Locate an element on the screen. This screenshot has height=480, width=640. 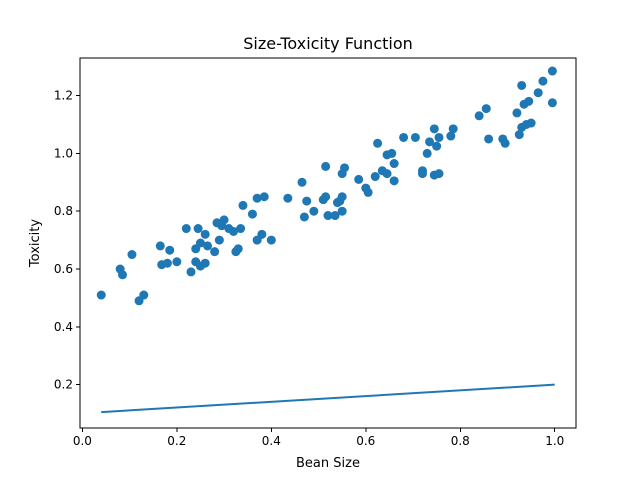
x-tick-label: 1.0 is located at coordinates (554, 441).